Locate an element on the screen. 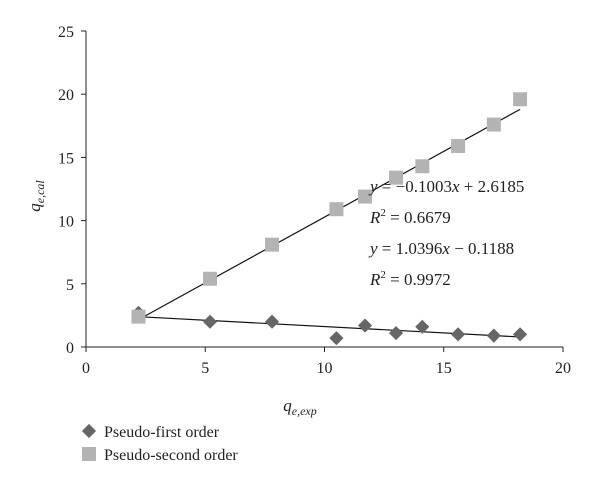  legend-marker-diamond is located at coordinates (89, 431).